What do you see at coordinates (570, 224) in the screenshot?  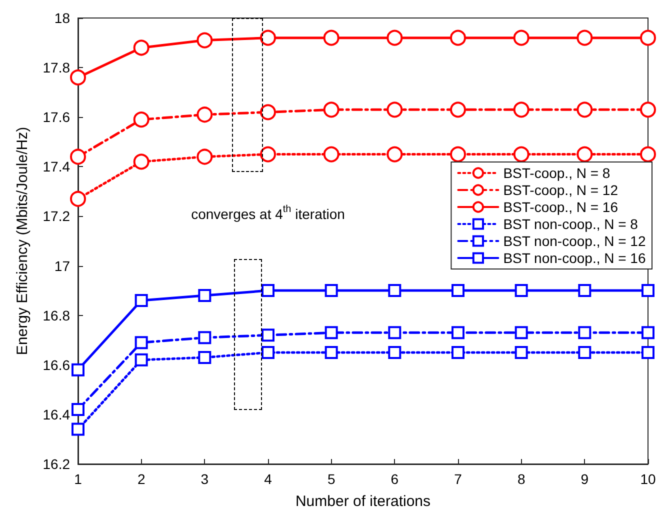 I see `legend-label: BST non-coop., N = 8` at bounding box center [570, 224].